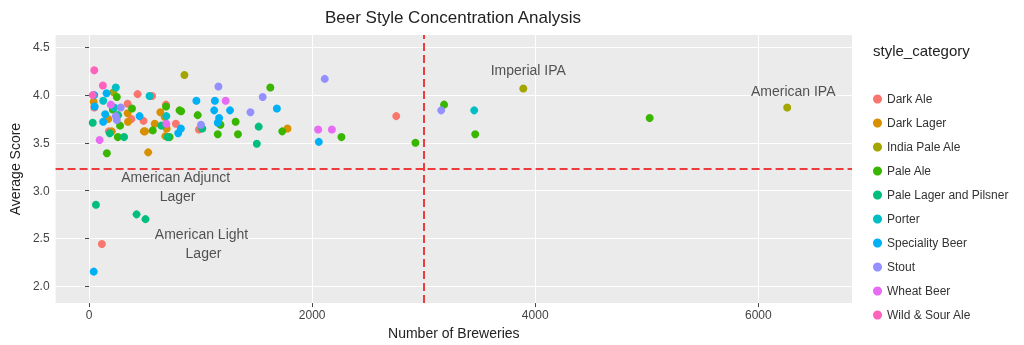  What do you see at coordinates (922, 50) in the screenshot?
I see `legend-title: style_category` at bounding box center [922, 50].